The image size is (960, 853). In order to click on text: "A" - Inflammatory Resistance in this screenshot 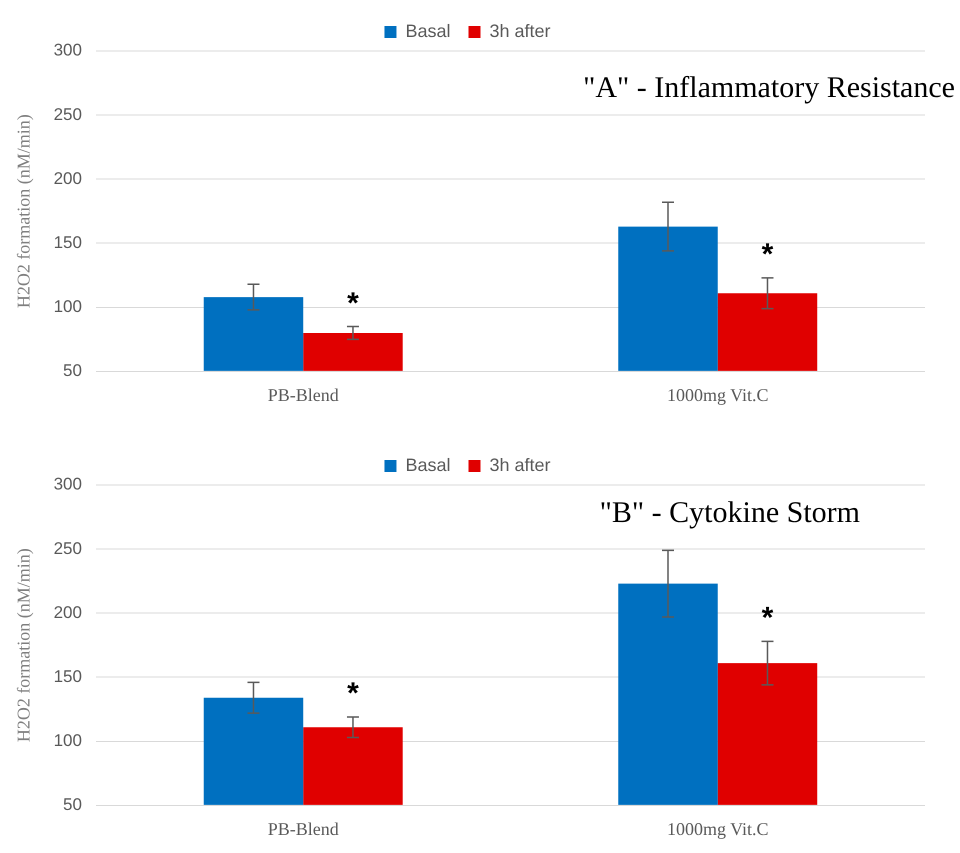, I will do `click(769, 87)`.